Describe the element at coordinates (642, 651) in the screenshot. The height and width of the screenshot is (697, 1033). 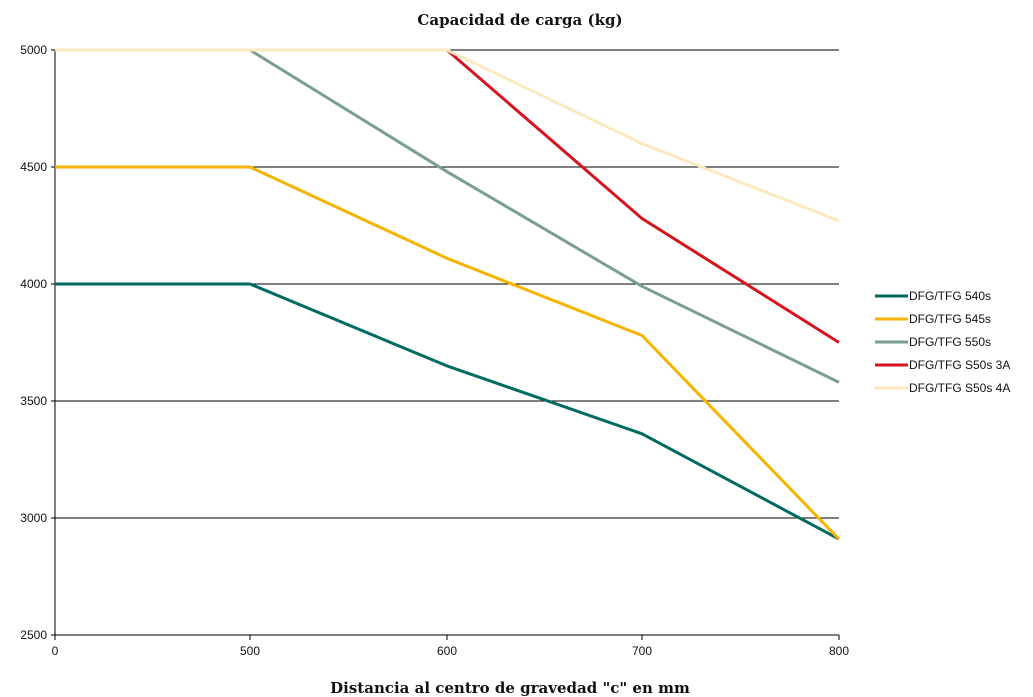
I see `x-tick-label: 700` at that location.